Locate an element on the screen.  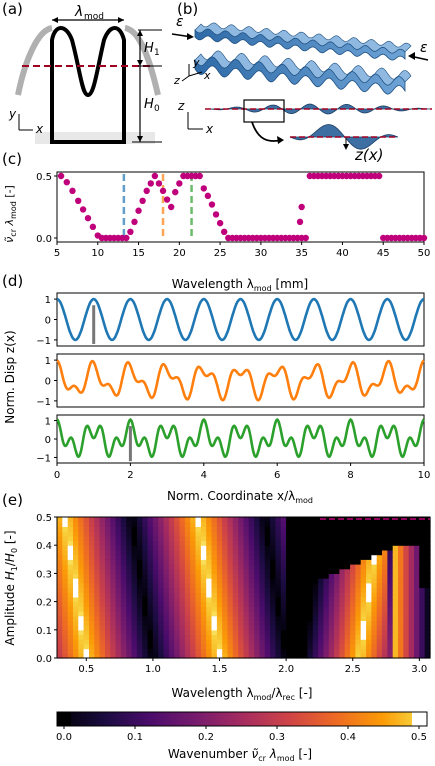
y-tick-label: 0.4 is located at coordinates (44, 546).